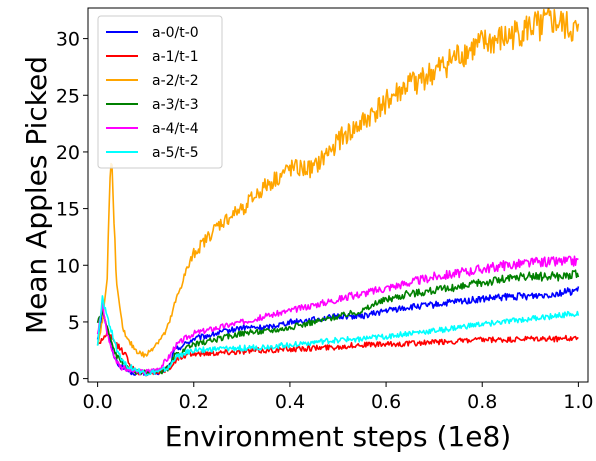  I want to click on x-tick-label: 0.0, so click(98, 402).